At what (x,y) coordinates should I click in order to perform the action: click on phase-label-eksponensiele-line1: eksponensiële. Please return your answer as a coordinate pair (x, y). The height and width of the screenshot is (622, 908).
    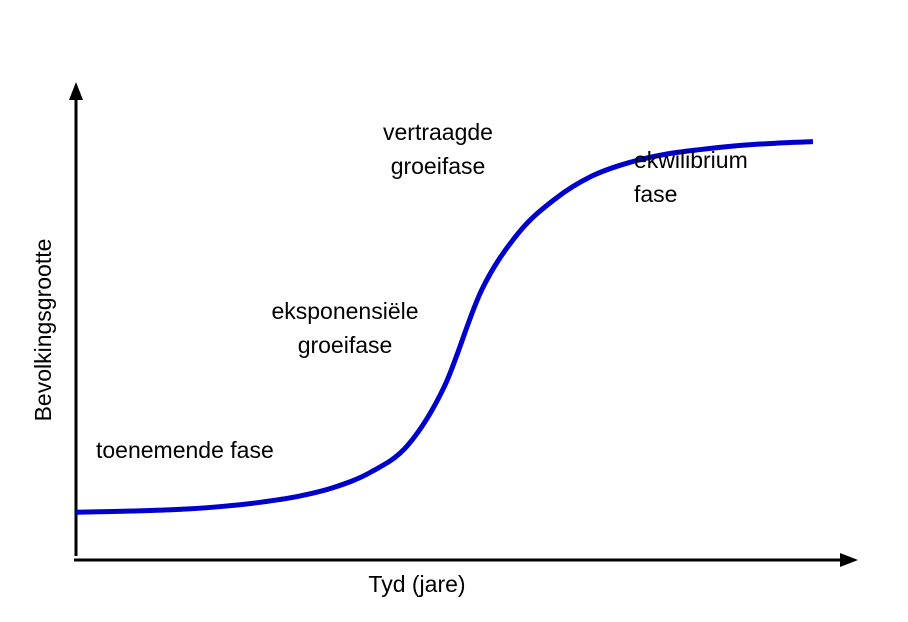
    Looking at the image, I should click on (344, 311).